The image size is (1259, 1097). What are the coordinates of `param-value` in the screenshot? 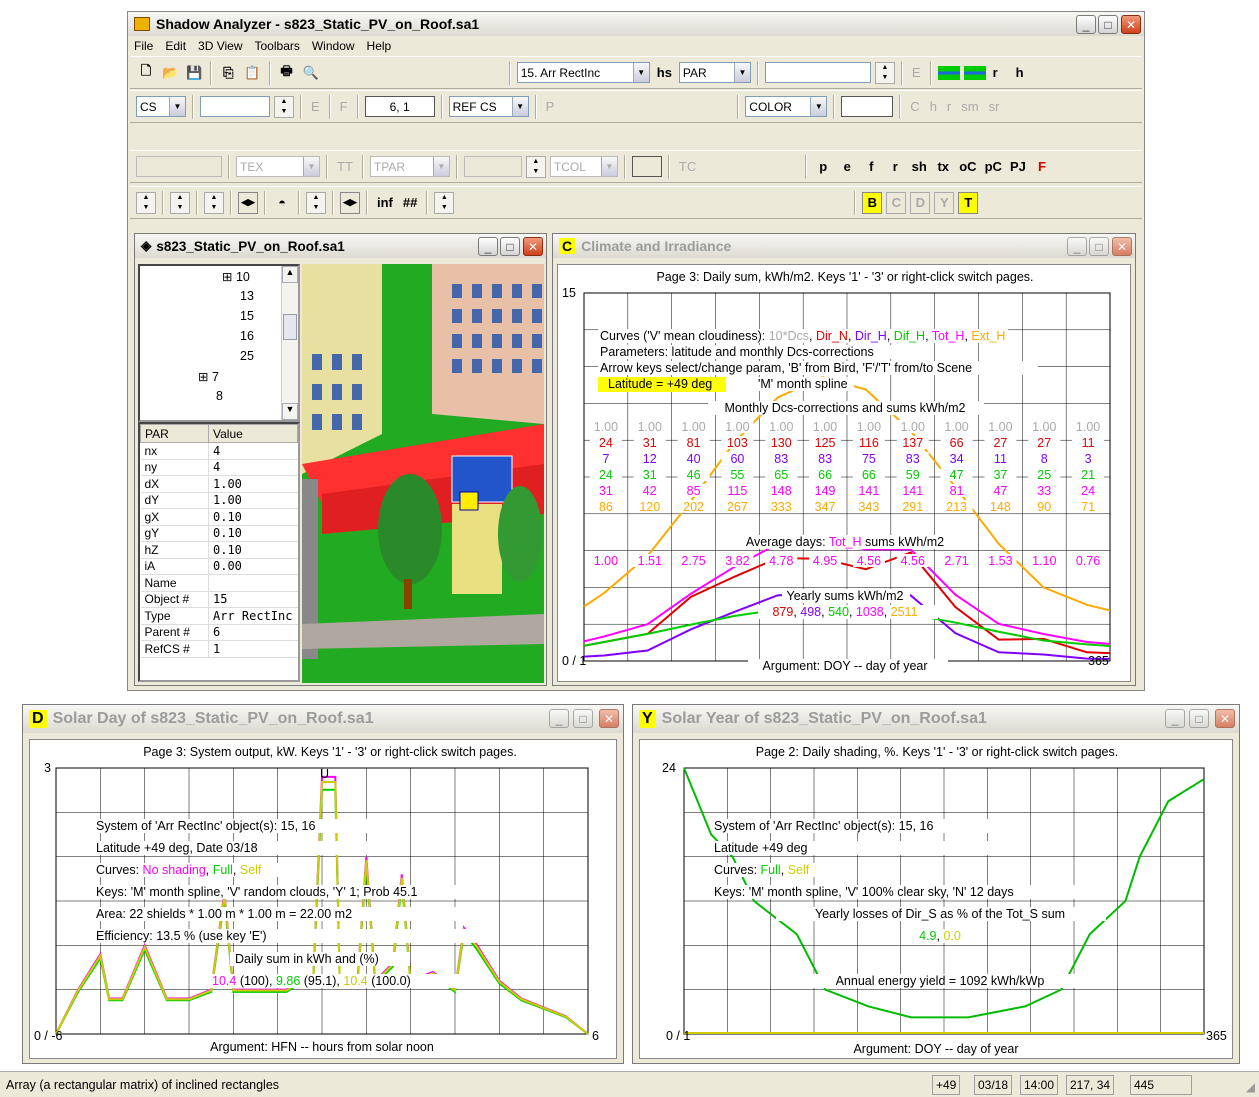 It's located at (253, 583).